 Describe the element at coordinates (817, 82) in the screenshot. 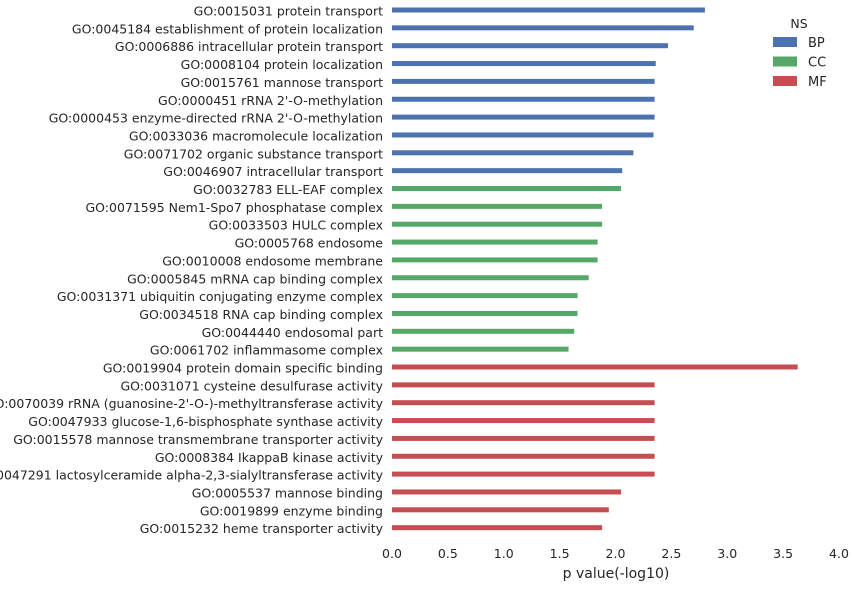

I see `legend-label-mf: MF` at that location.